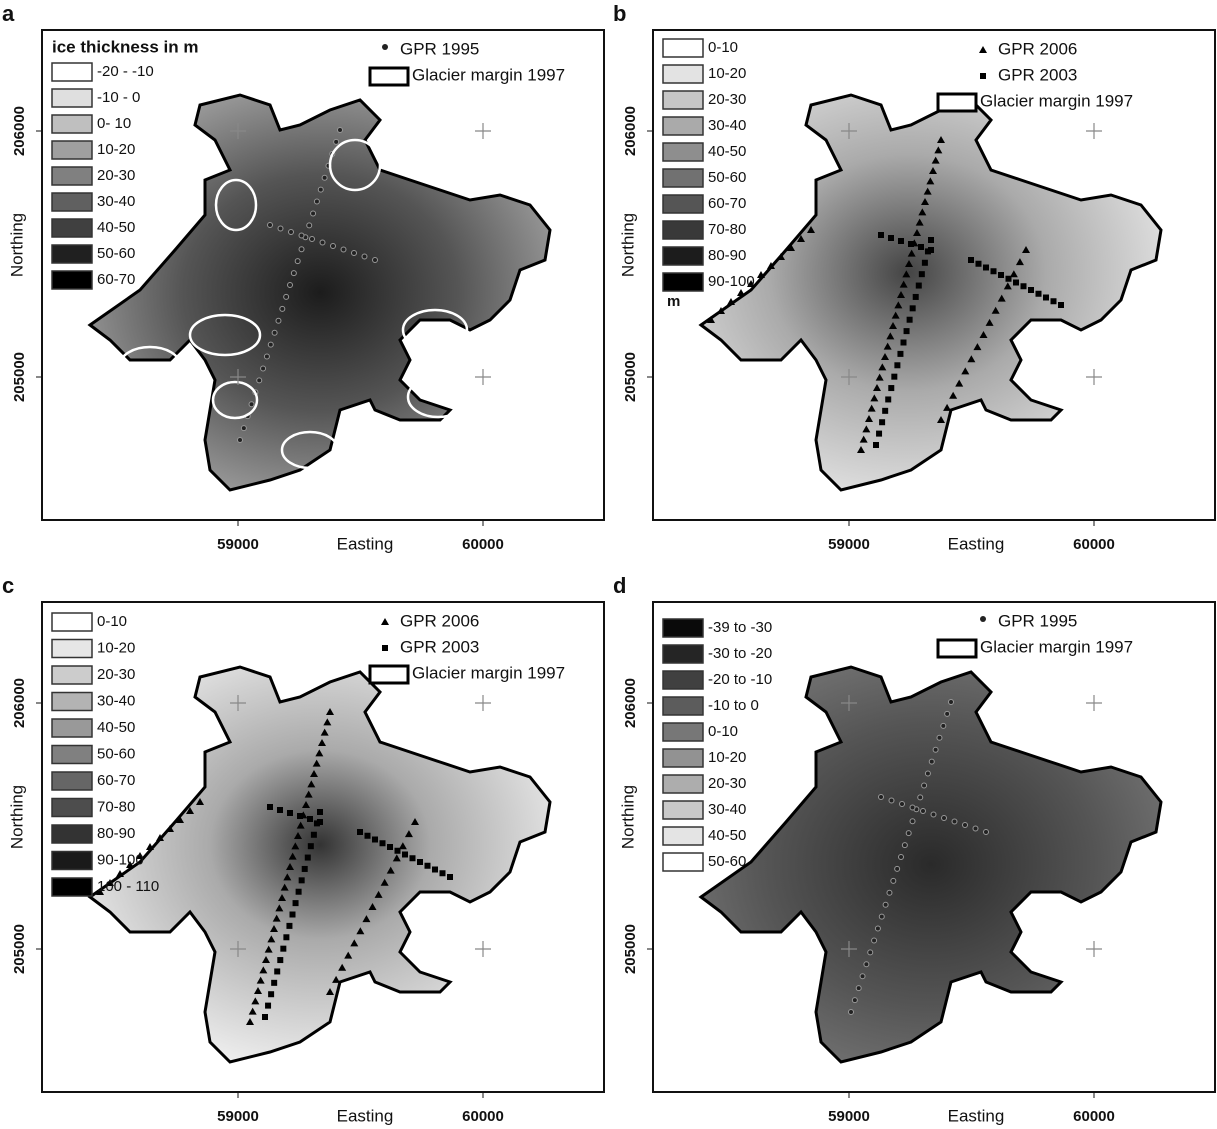 The image size is (1217, 1129). What do you see at coordinates (439, 48) in the screenshot?
I see `symbol-label: GPR 1995` at bounding box center [439, 48].